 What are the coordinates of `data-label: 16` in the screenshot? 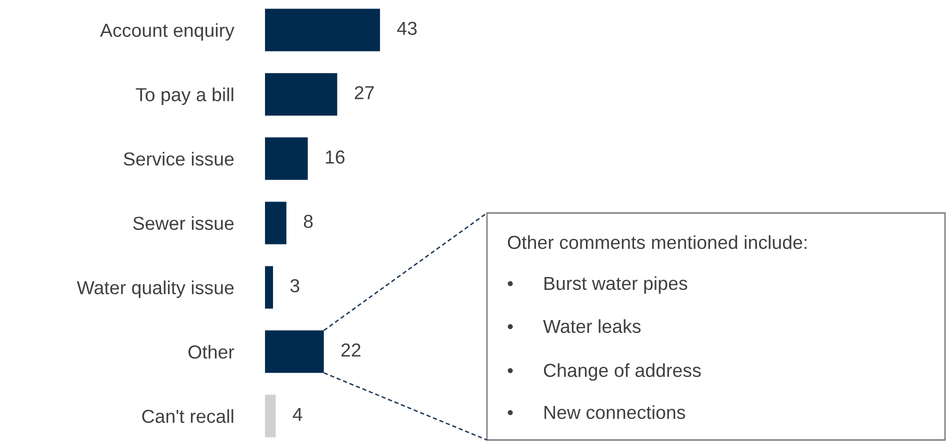 It's located at (335, 157).